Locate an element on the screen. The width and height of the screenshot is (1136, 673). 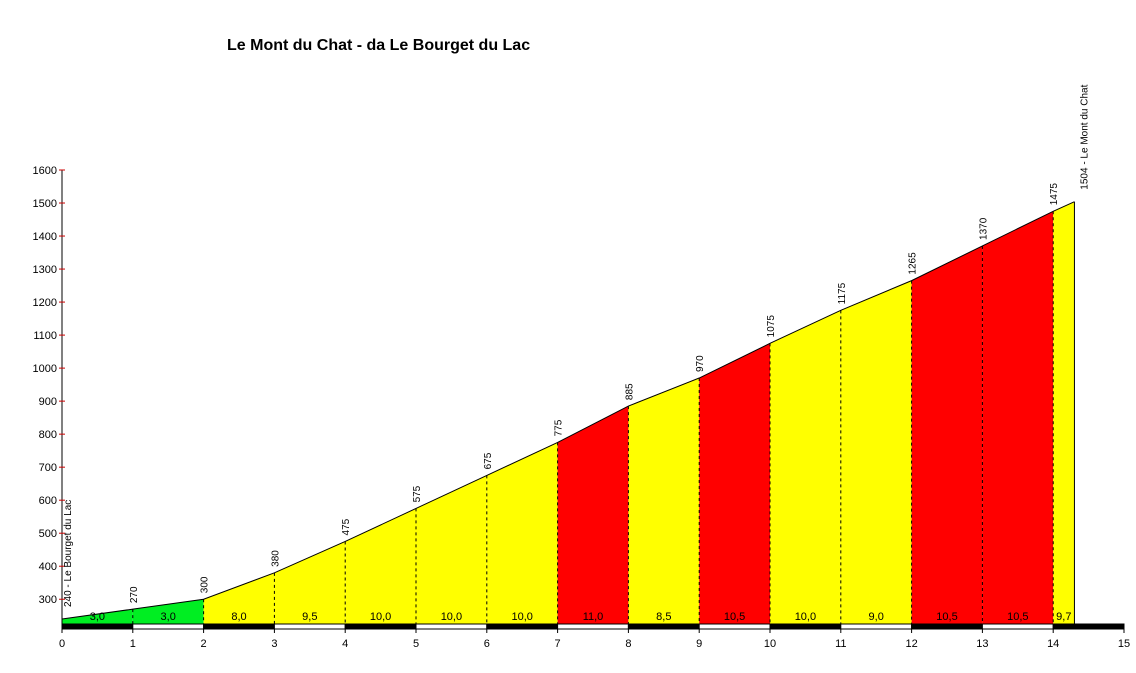
y-tick-label-600: 600 is located at coordinates (48, 501).